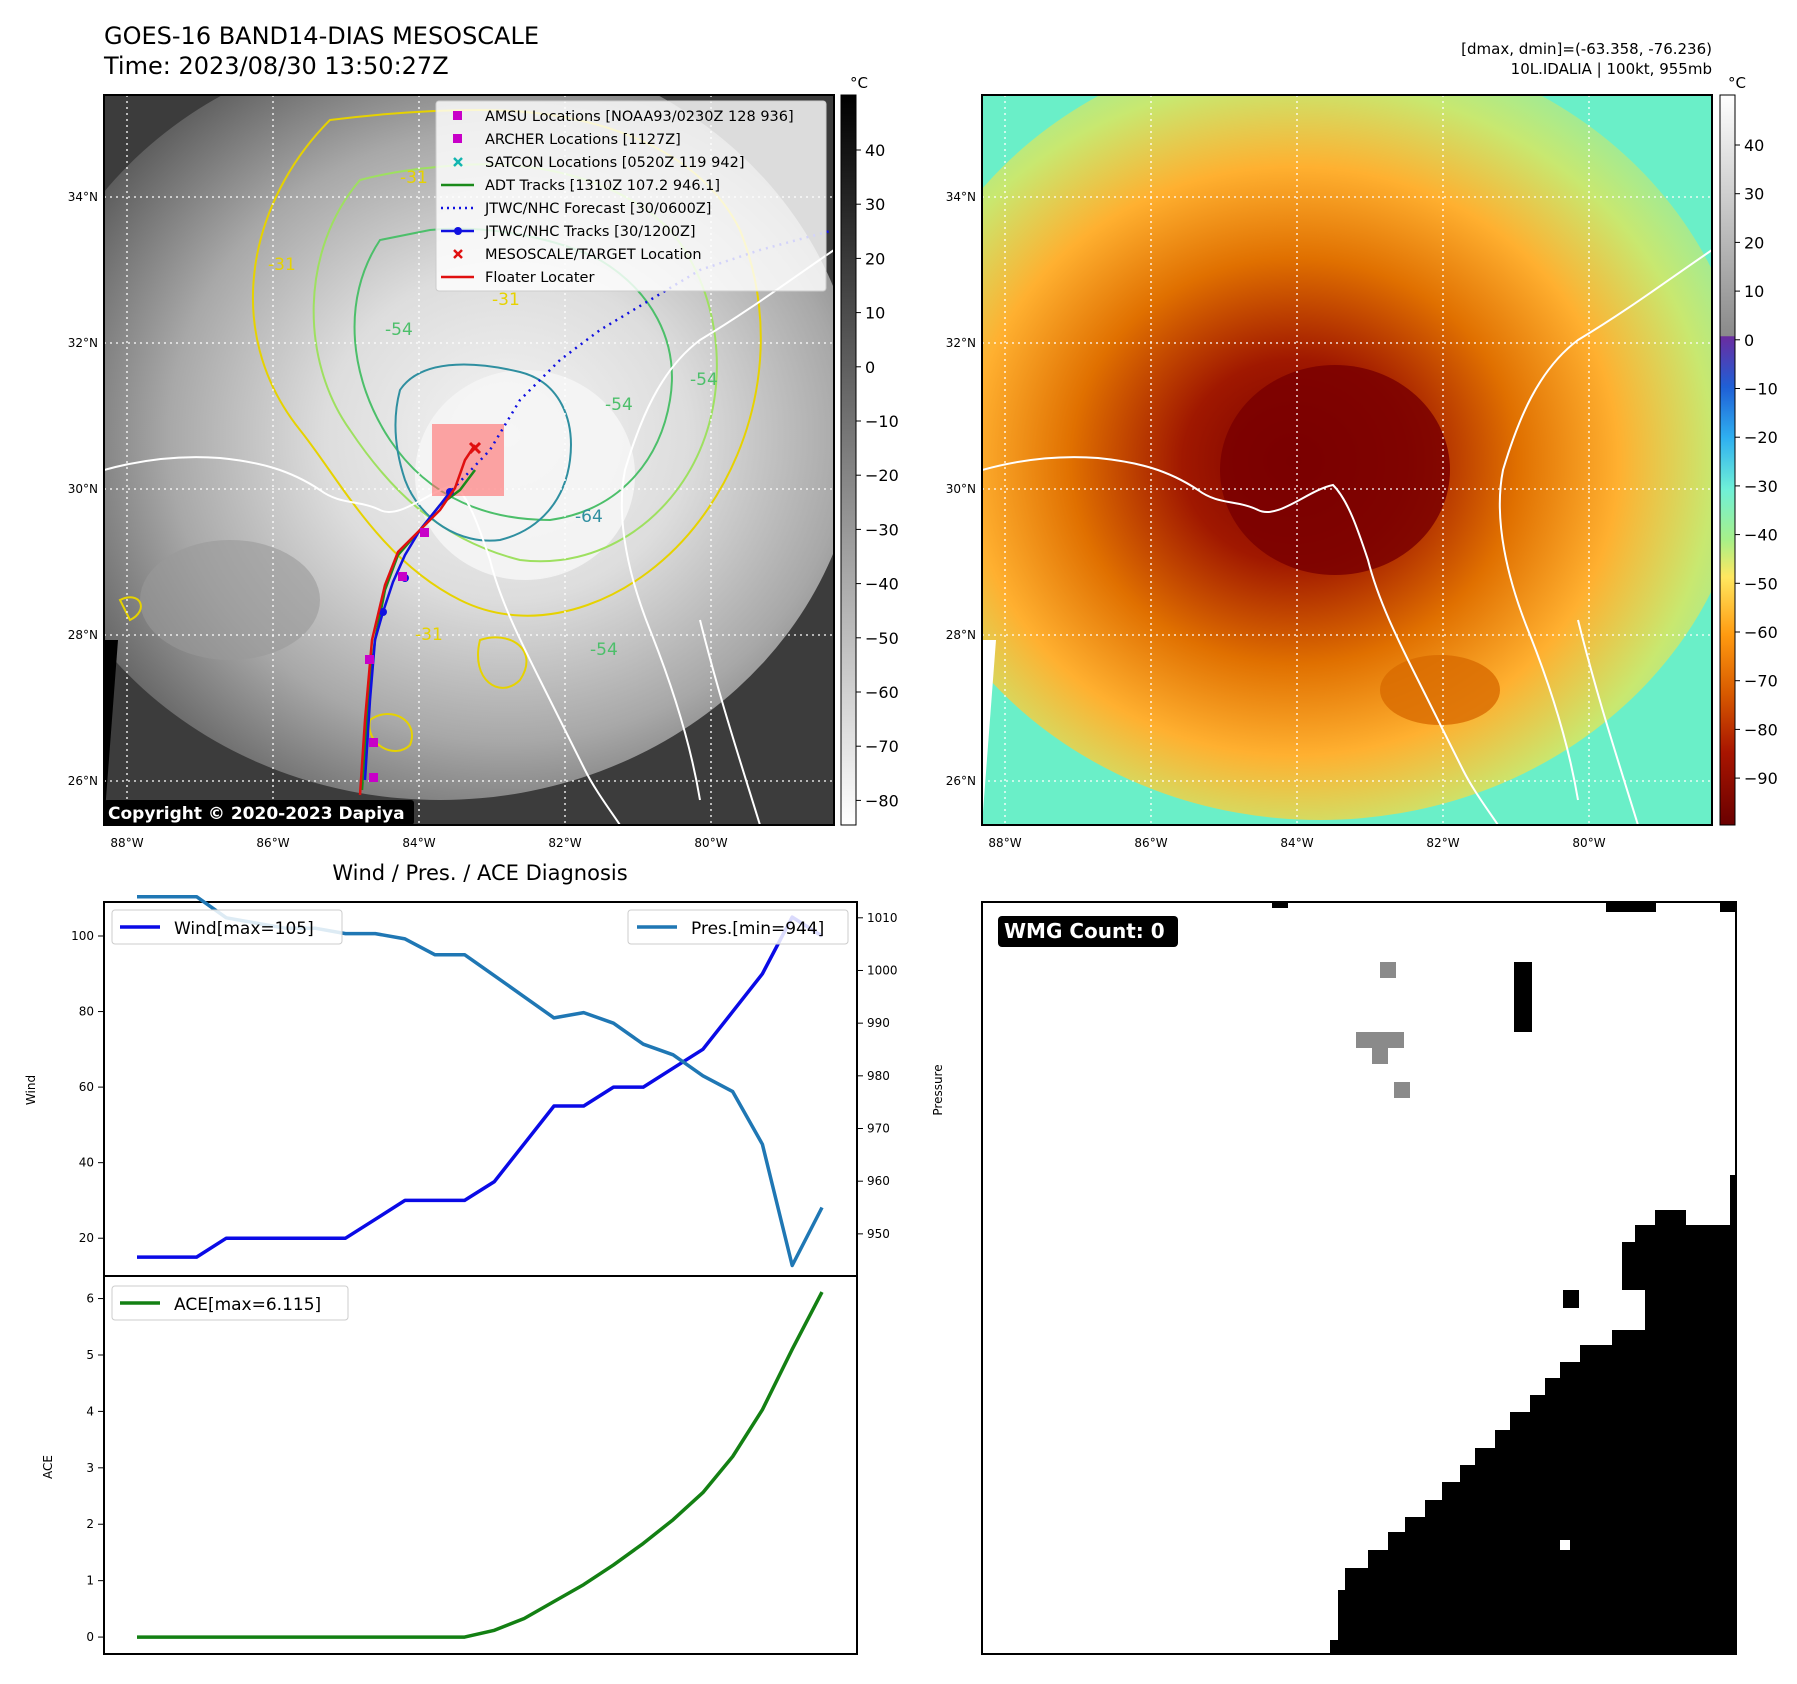 The image size is (1797, 1684). What do you see at coordinates (479, 873) in the screenshot?
I see `diagnosis-title: Wind / Pres. / ACE Diagnosis` at bounding box center [479, 873].